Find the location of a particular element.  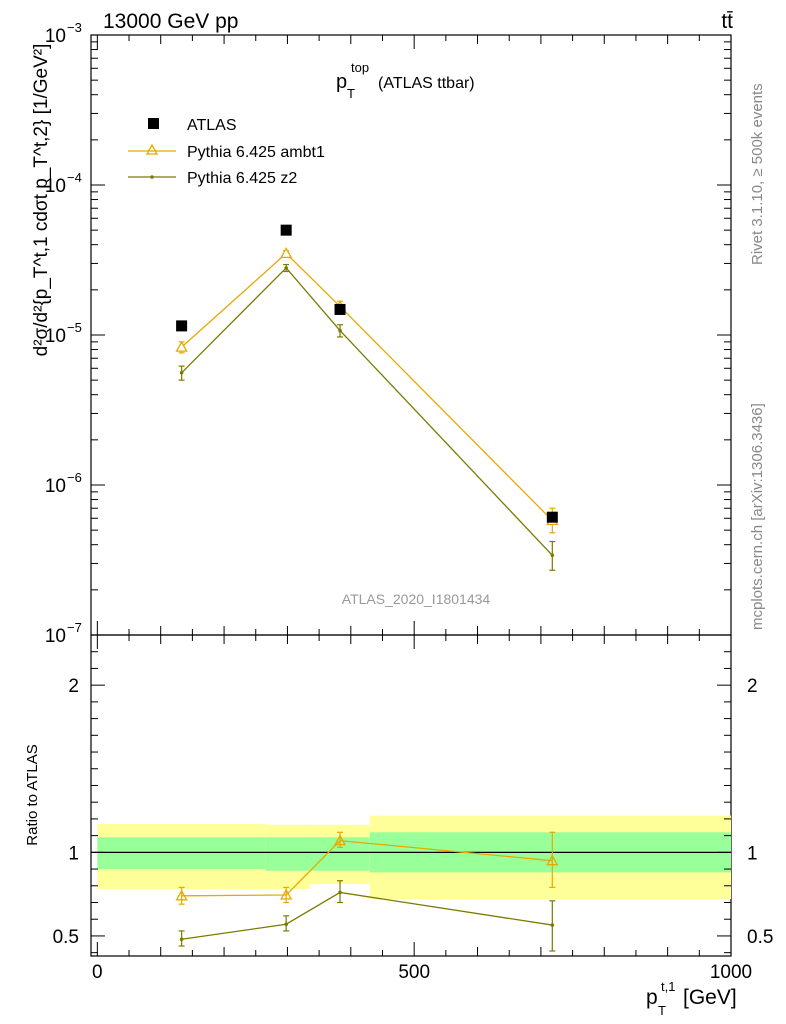

ratio-ytick-label-left-0: 0.5 is located at coordinates (66, 937).